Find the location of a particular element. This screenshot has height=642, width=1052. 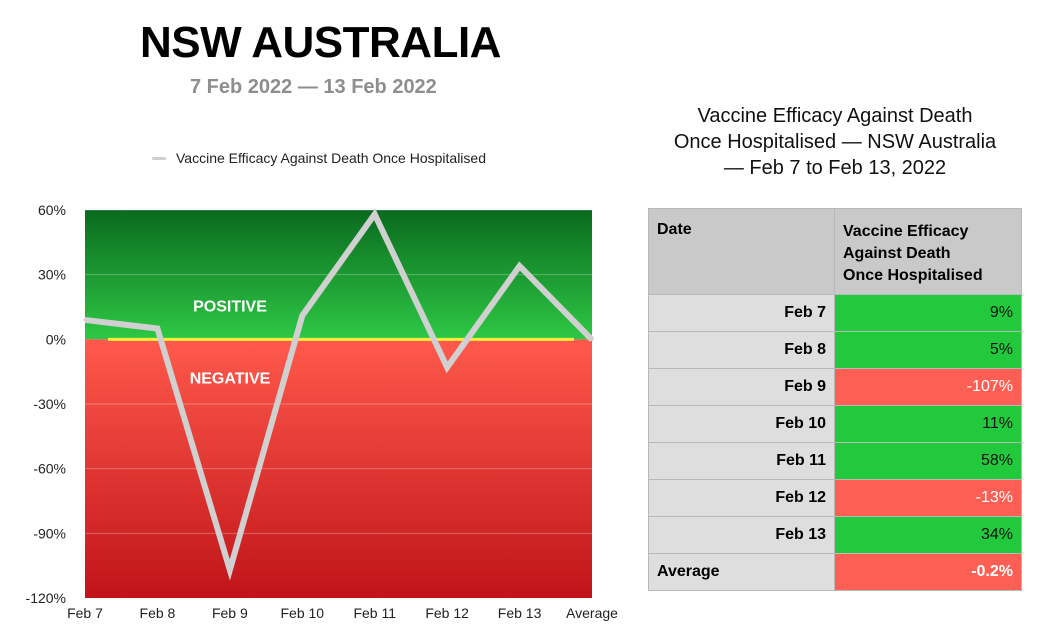

x-tick-label: Feb 10 is located at coordinates (302, 613).